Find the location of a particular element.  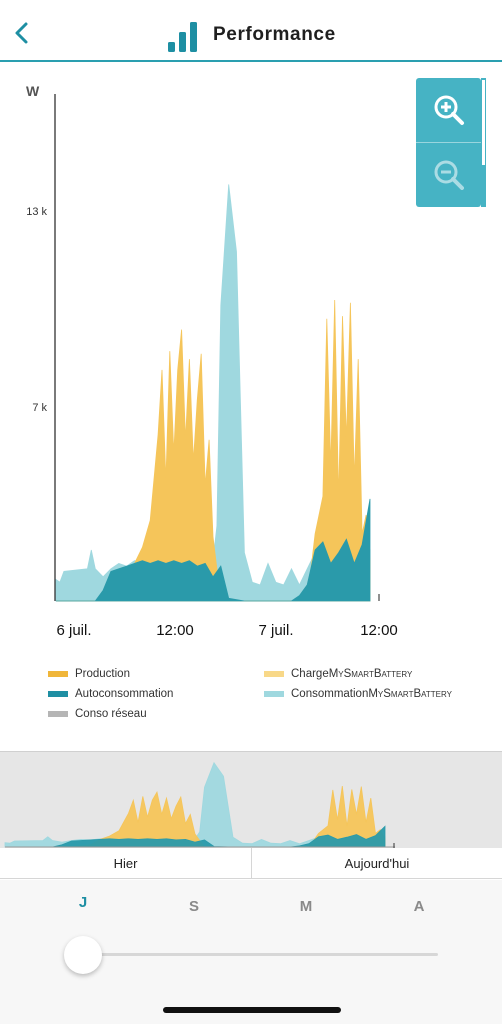

period-slider-knob is located at coordinates (83, 955).